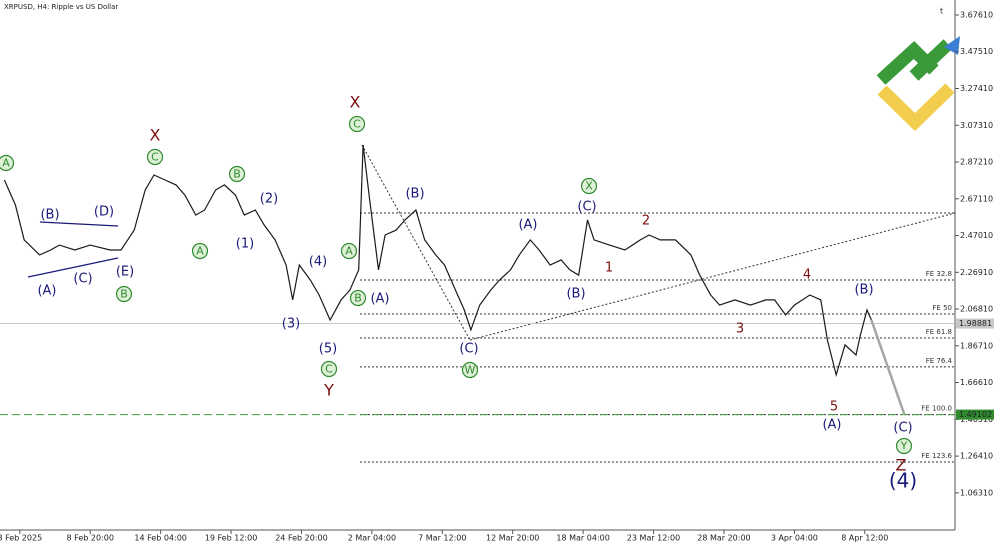 The width and height of the screenshot is (1000, 545). I want to click on x-tick-label: 28 Mar 20:00, so click(723, 538).